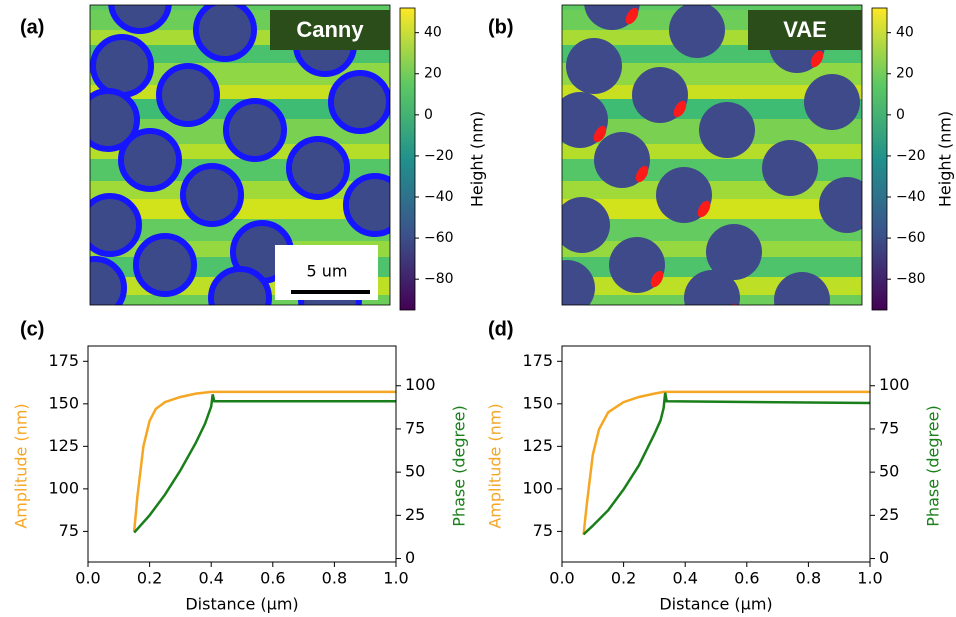 This screenshot has width=956, height=617. I want to click on y2-tick-label: 0, so click(410, 557).